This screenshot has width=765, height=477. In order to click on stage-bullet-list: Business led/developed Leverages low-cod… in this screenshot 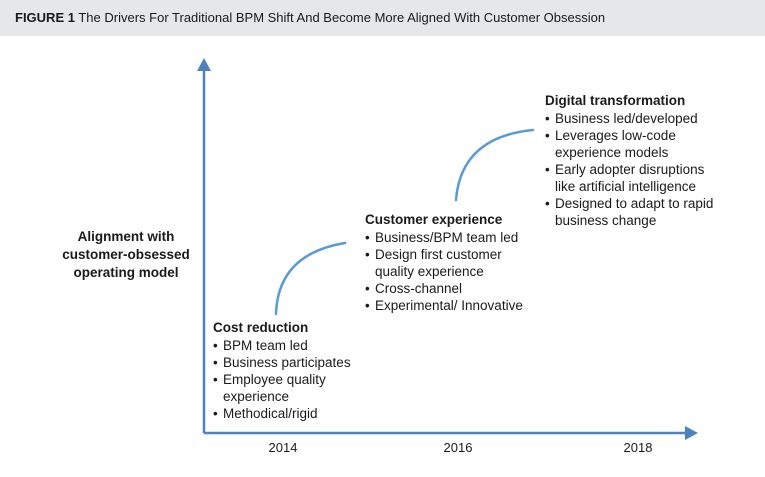, I will do `click(636, 169)`.